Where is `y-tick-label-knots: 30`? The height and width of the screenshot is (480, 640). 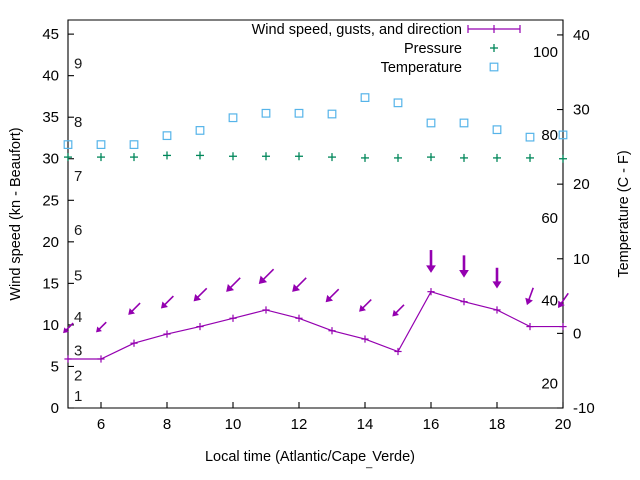 y-tick-label-knots: 30 is located at coordinates (50, 159).